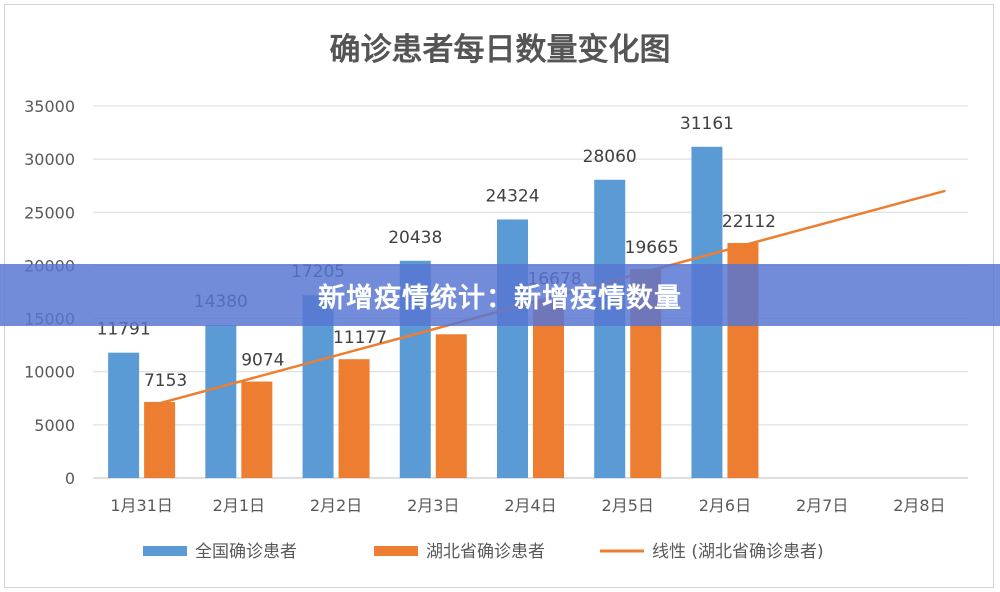 Image resolution: width=1000 pixels, height=592 pixels. I want to click on data-label-hubei: 19665, so click(652, 248).